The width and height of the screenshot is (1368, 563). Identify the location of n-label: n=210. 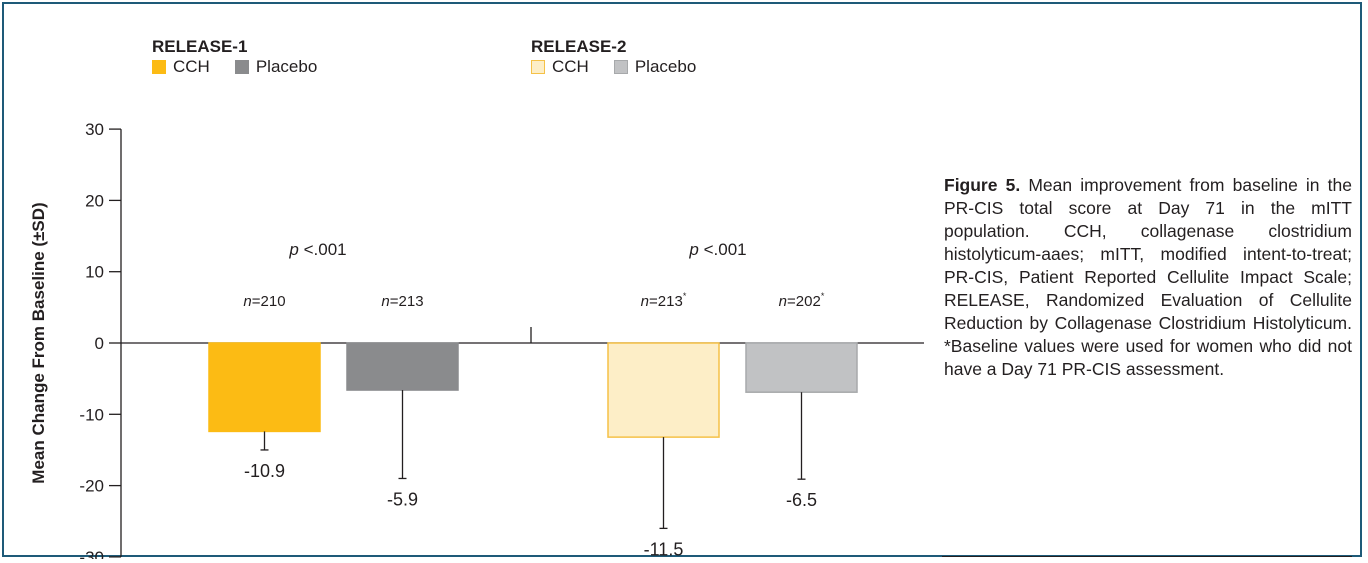
(264, 301).